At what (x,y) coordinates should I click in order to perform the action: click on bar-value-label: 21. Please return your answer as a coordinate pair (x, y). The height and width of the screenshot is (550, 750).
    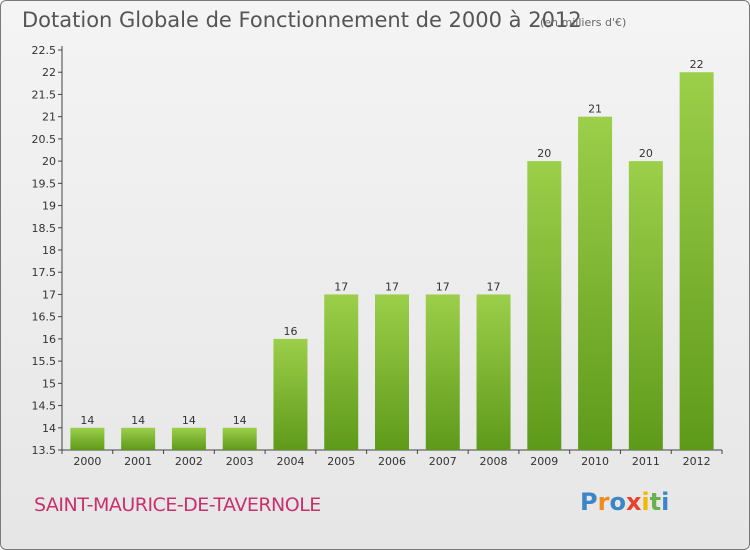
    Looking at the image, I should click on (595, 109).